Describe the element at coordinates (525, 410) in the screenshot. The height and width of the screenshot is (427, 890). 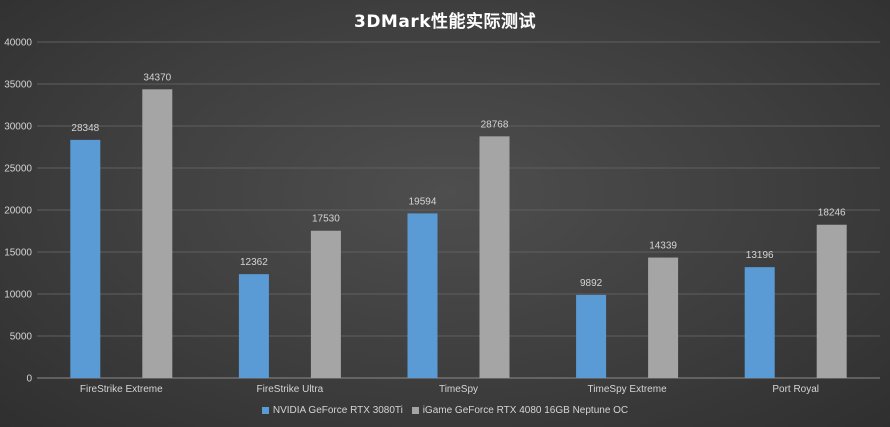
I see `legend-label-series-2: iGame GeForce RTX 4080 16GB Neptune OC` at that location.